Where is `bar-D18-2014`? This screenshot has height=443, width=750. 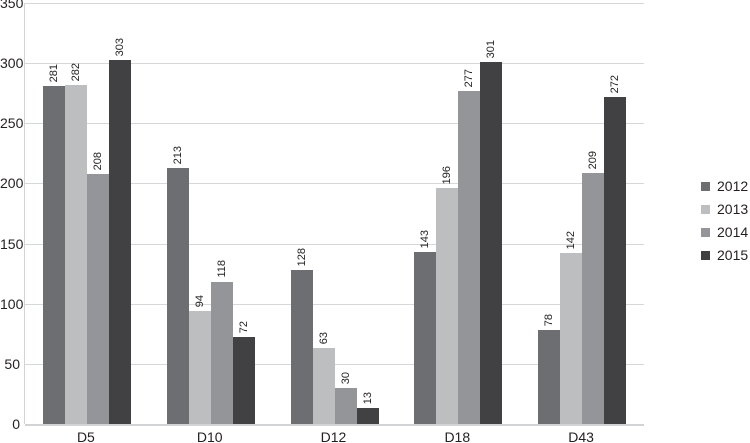 bar-D18-2014 is located at coordinates (469, 257).